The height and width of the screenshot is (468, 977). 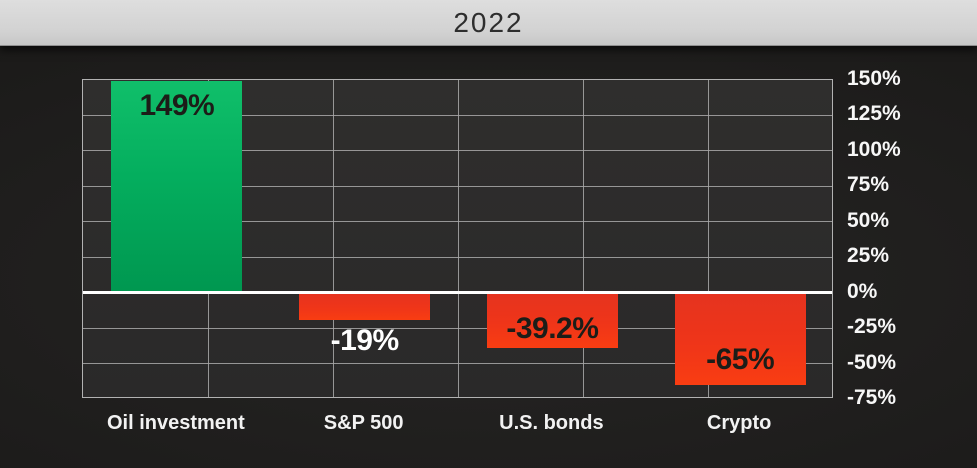 I want to click on chart-header: 2022, so click(x=488, y=23).